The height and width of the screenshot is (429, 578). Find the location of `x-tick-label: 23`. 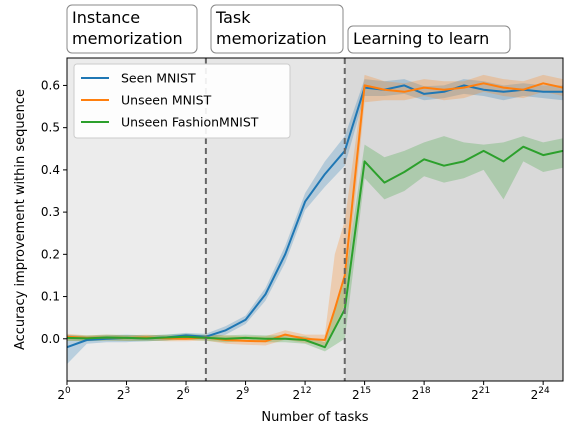

x-tick-label: 23 is located at coordinates (123, 394).